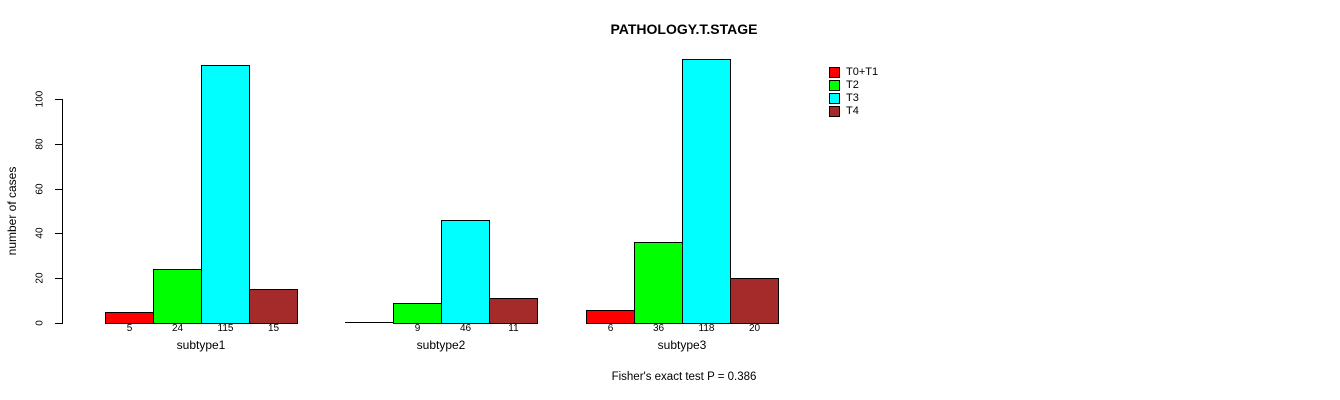 The width and height of the screenshot is (1340, 400). I want to click on legend-item: T3, so click(853, 98).